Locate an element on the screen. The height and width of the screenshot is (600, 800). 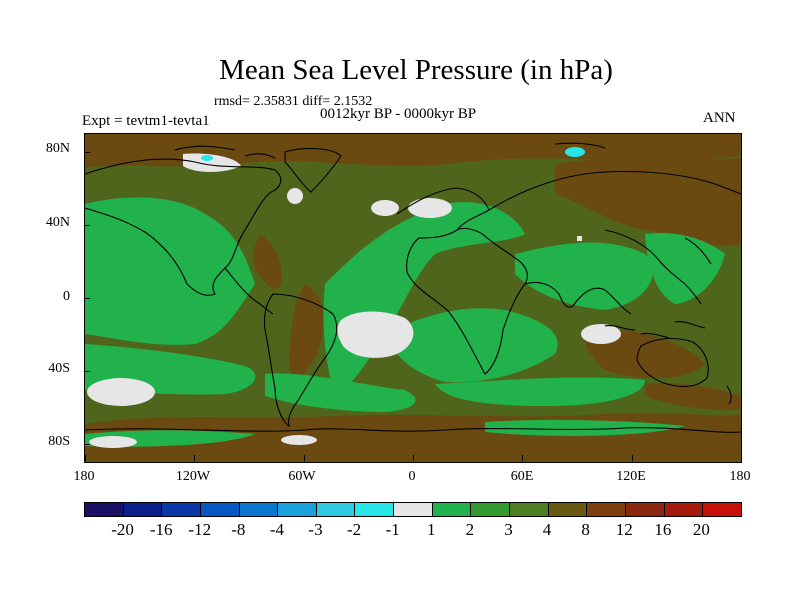
lon-label: 60E is located at coordinates (522, 476).